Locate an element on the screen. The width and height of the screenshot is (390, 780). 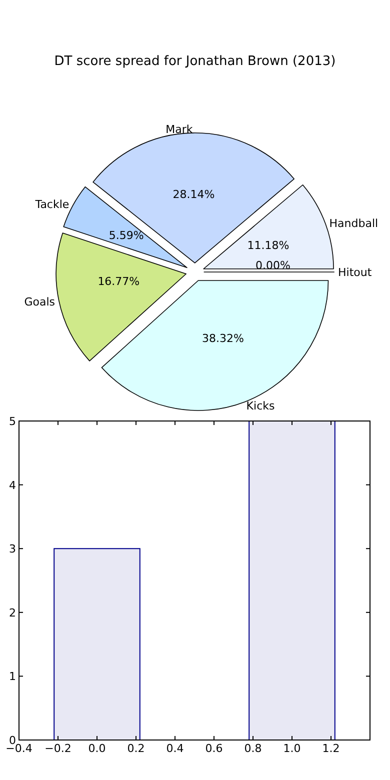
data-label: 11.18% is located at coordinates (268, 245).